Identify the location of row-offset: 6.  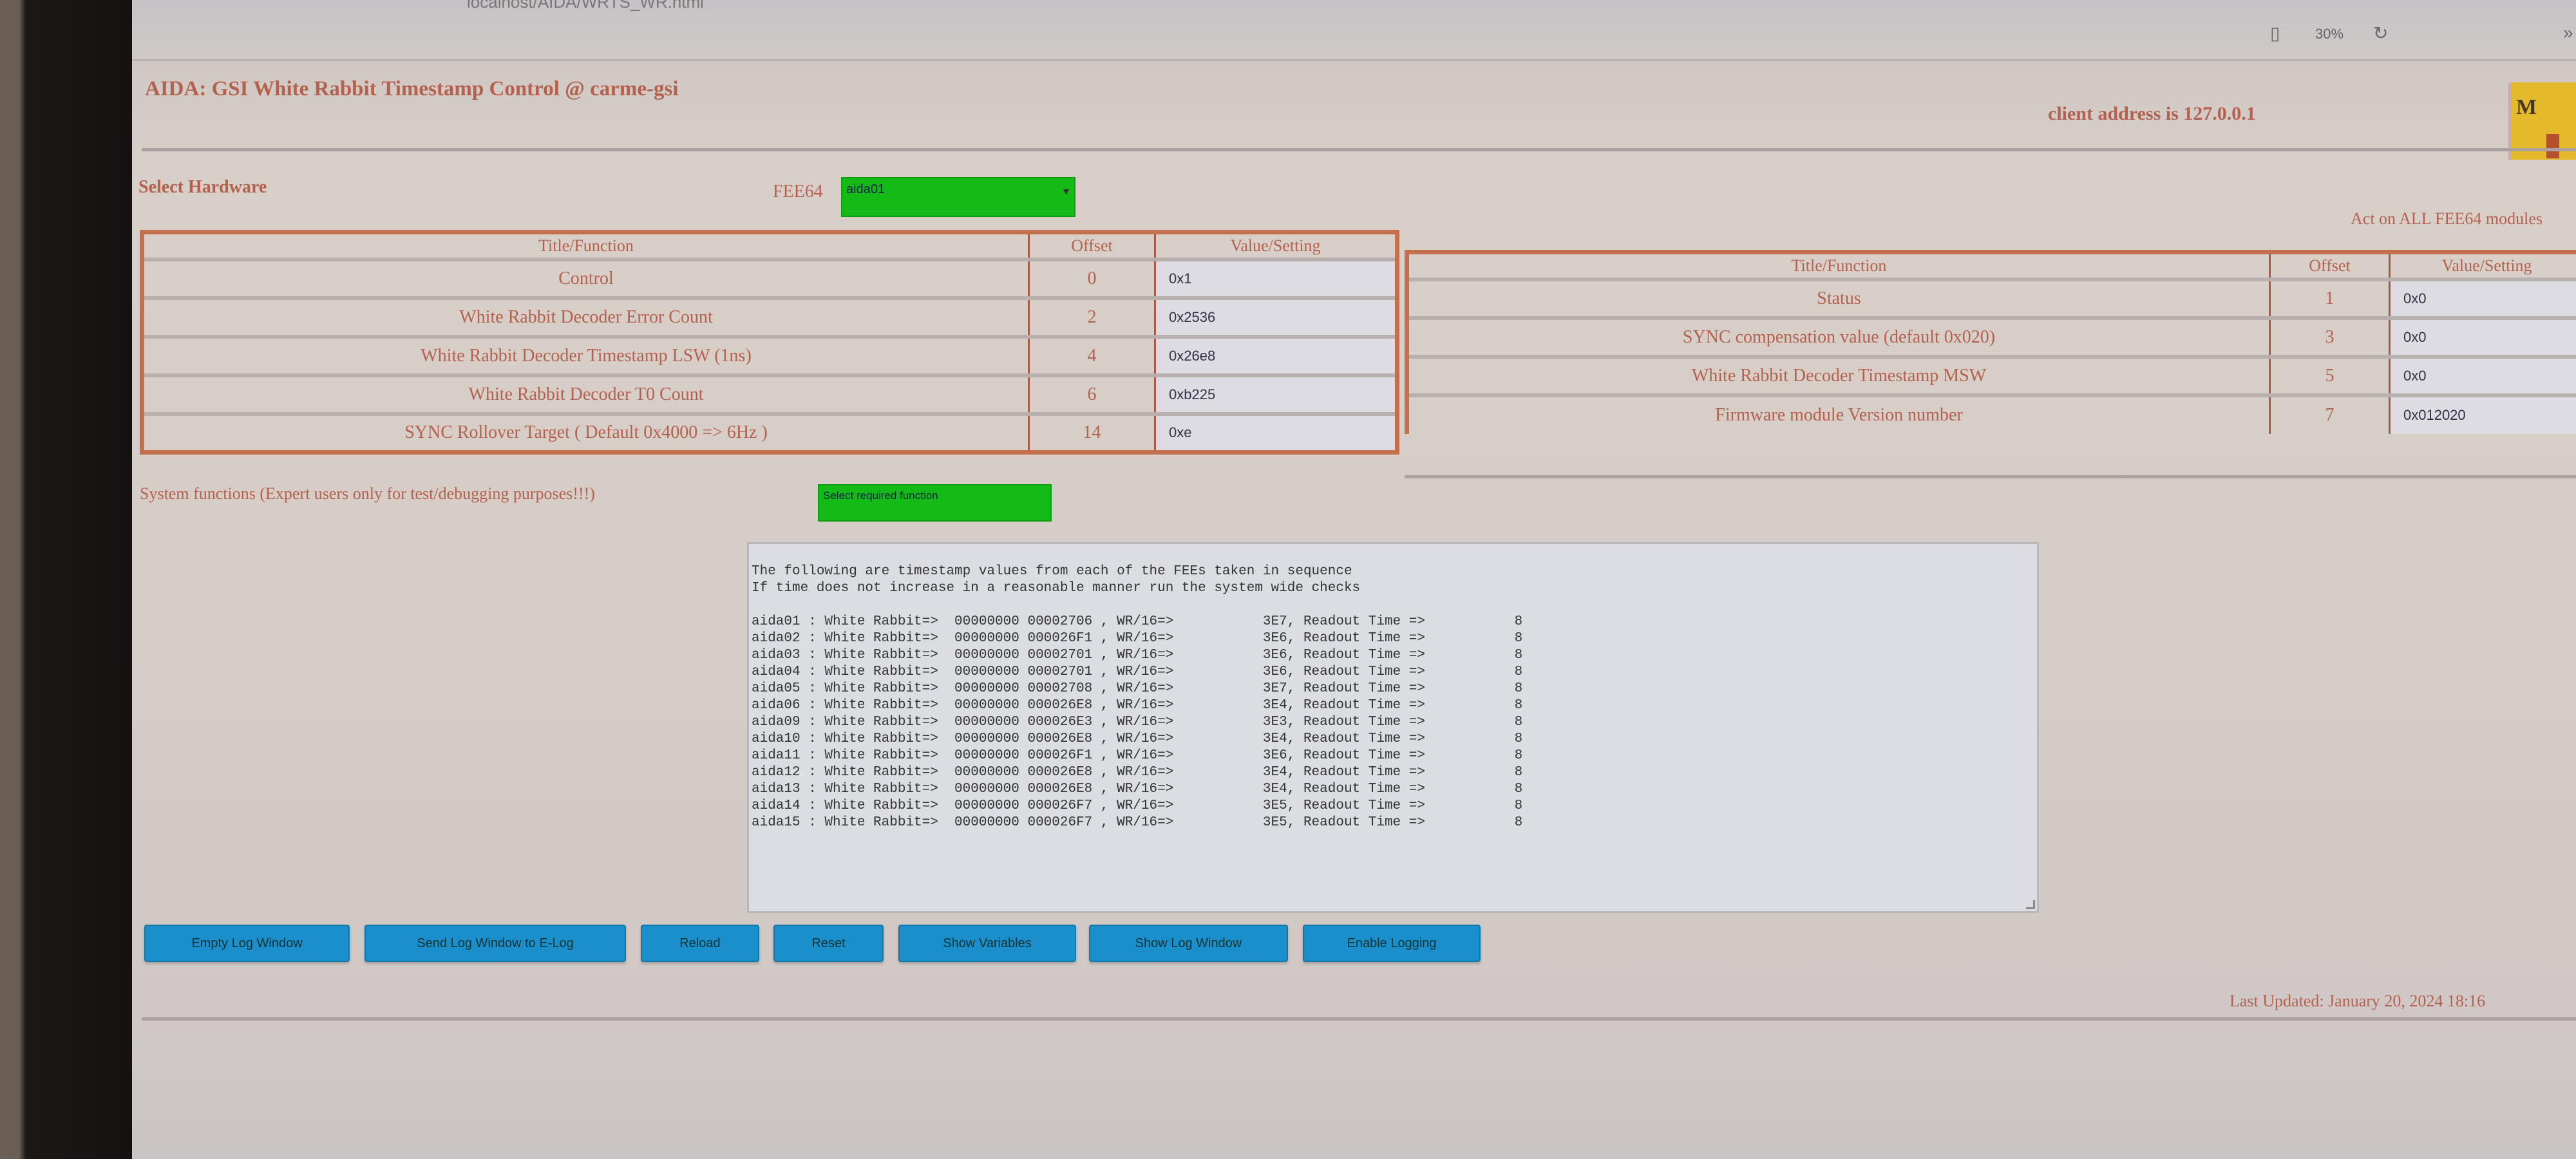
(1092, 393).